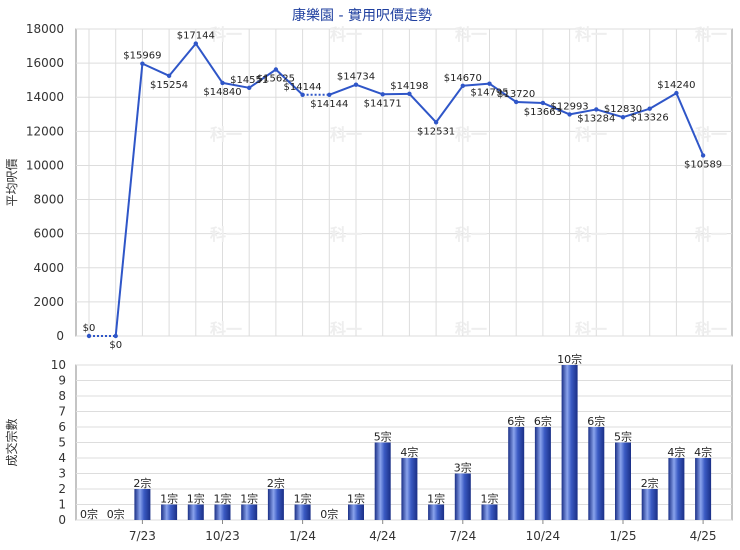  What do you see at coordinates (276, 79) in the screenshot?
I see `line-data-label: $15625` at bounding box center [276, 79].